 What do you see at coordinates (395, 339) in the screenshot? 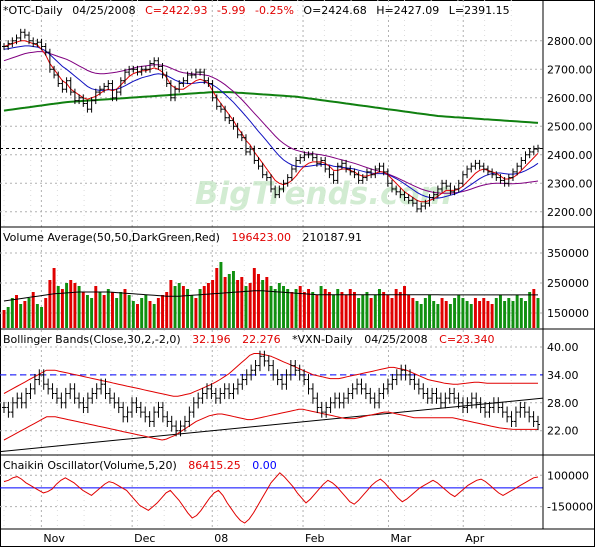
I see `vxn-date: 04/25/2008` at bounding box center [395, 339].